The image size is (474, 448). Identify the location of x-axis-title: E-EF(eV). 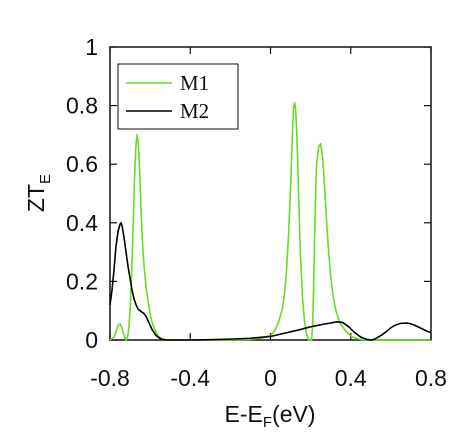
(270, 416).